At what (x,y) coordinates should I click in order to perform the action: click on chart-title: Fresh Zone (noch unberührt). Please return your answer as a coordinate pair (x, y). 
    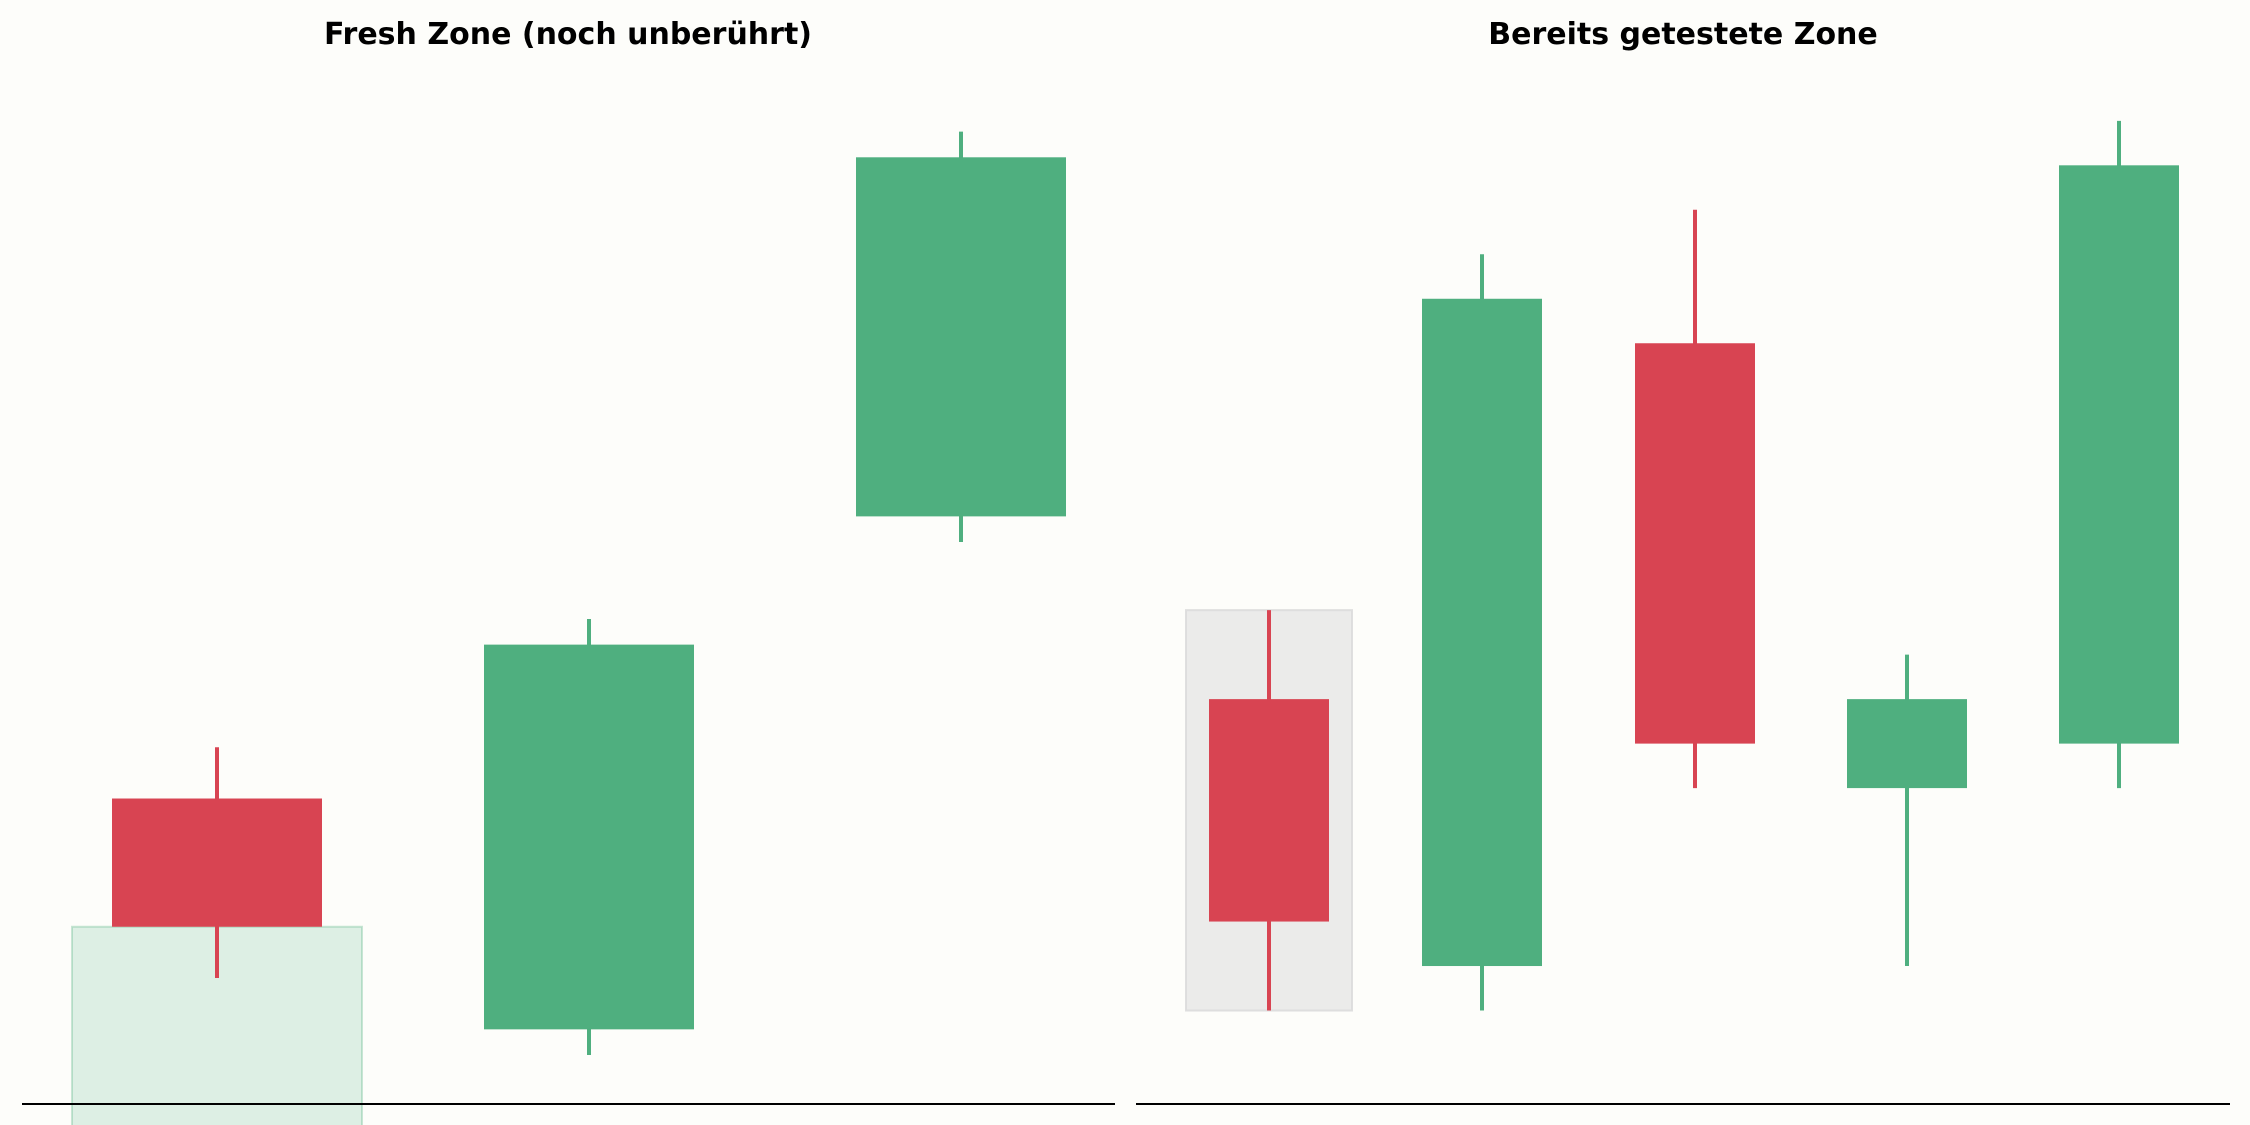
    Looking at the image, I should click on (568, 34).